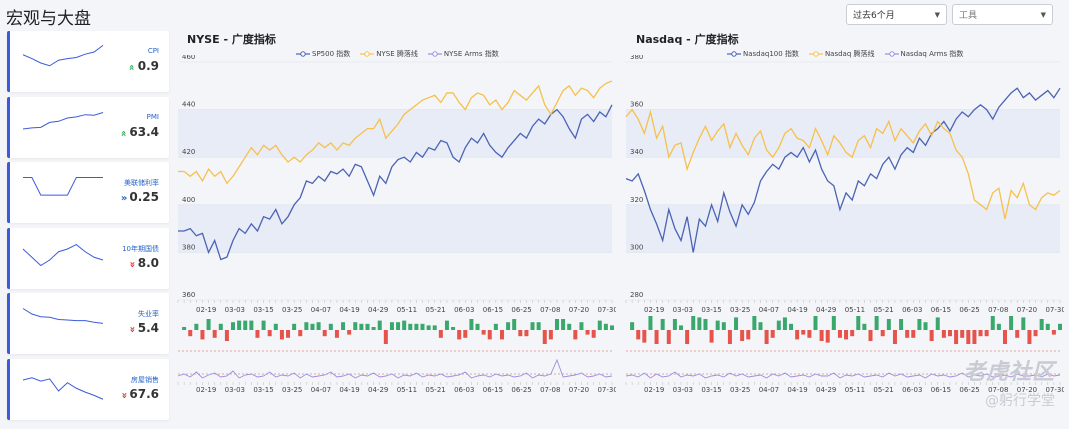 This screenshot has height=429, width=1069. I want to click on indicator-label: 10年期国债, so click(140, 248).